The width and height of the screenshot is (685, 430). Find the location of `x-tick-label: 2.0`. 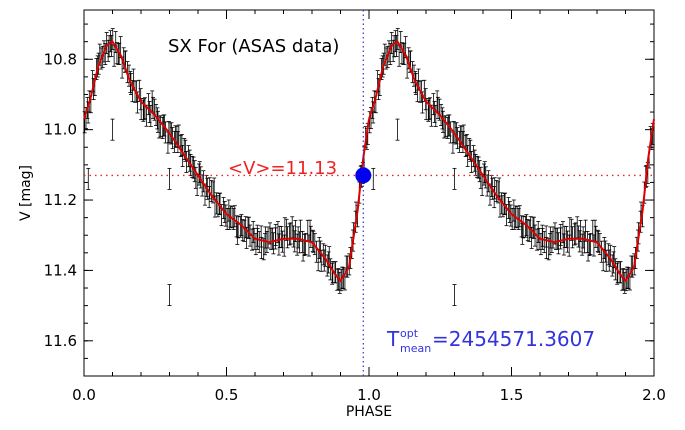

x-tick-label: 2.0 is located at coordinates (654, 395).